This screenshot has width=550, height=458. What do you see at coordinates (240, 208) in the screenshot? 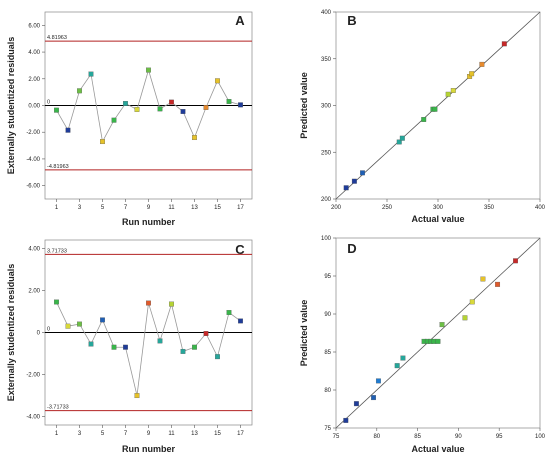
I see `panel-a-xtick-label: 17` at bounding box center [240, 208].